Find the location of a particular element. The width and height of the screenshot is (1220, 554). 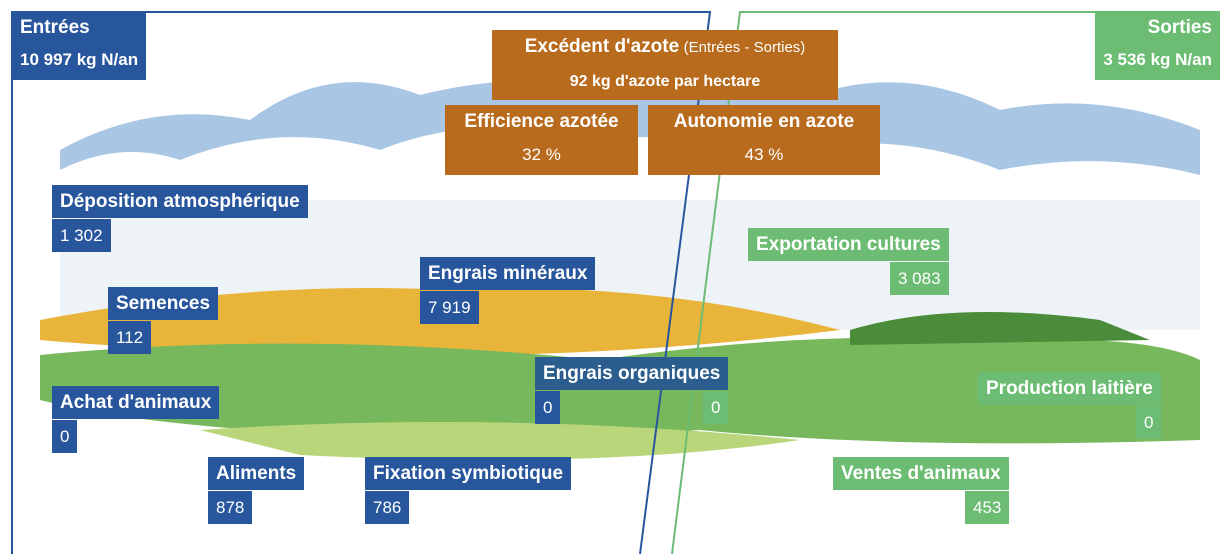

total: 10 997 kg N/an is located at coordinates (79, 59).